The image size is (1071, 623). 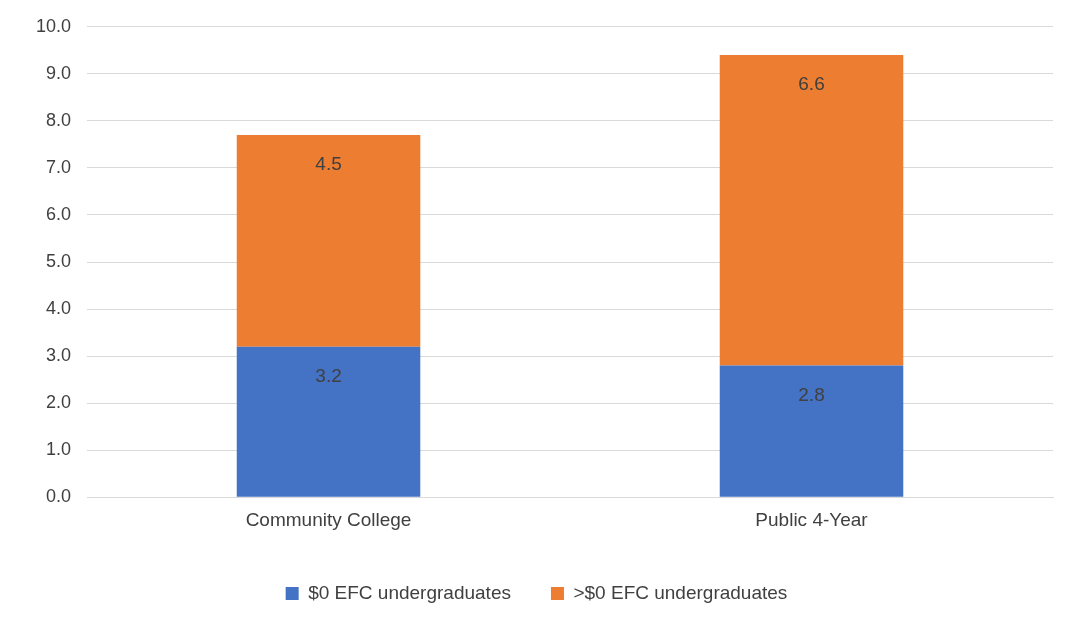 I want to click on y-tick-label: 2.0, so click(x=59, y=402).